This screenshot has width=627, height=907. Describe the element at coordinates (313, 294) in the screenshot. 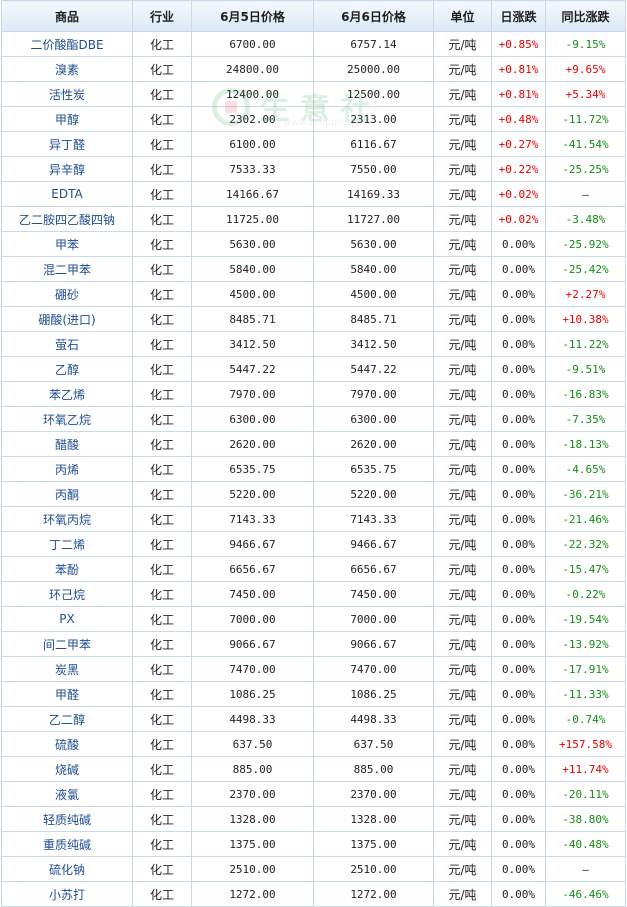

I see `table-row: 硼砂 化工 4500.00 4500.00 元/吨 0.00% +2.27%` at that location.